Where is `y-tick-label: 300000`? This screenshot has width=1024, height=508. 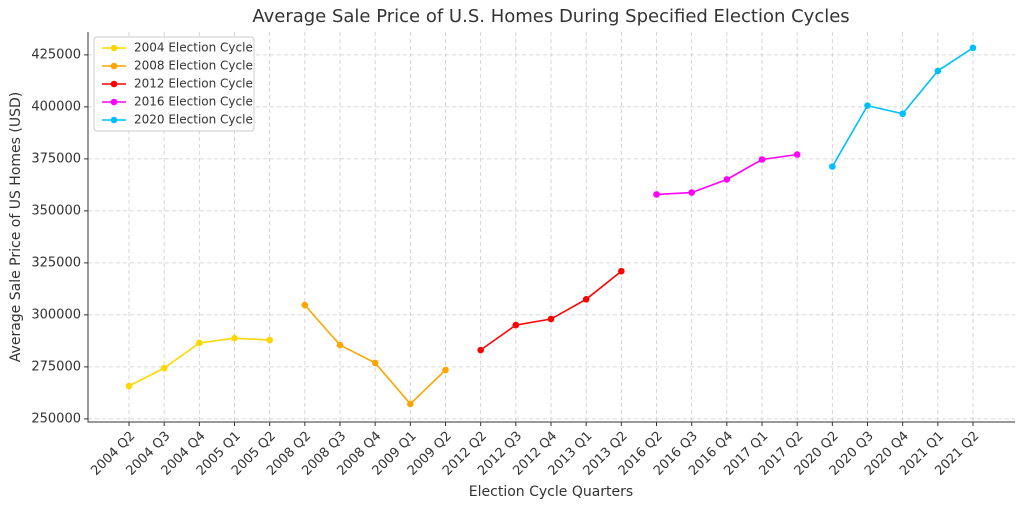 y-tick-label: 300000 is located at coordinates (56, 314).